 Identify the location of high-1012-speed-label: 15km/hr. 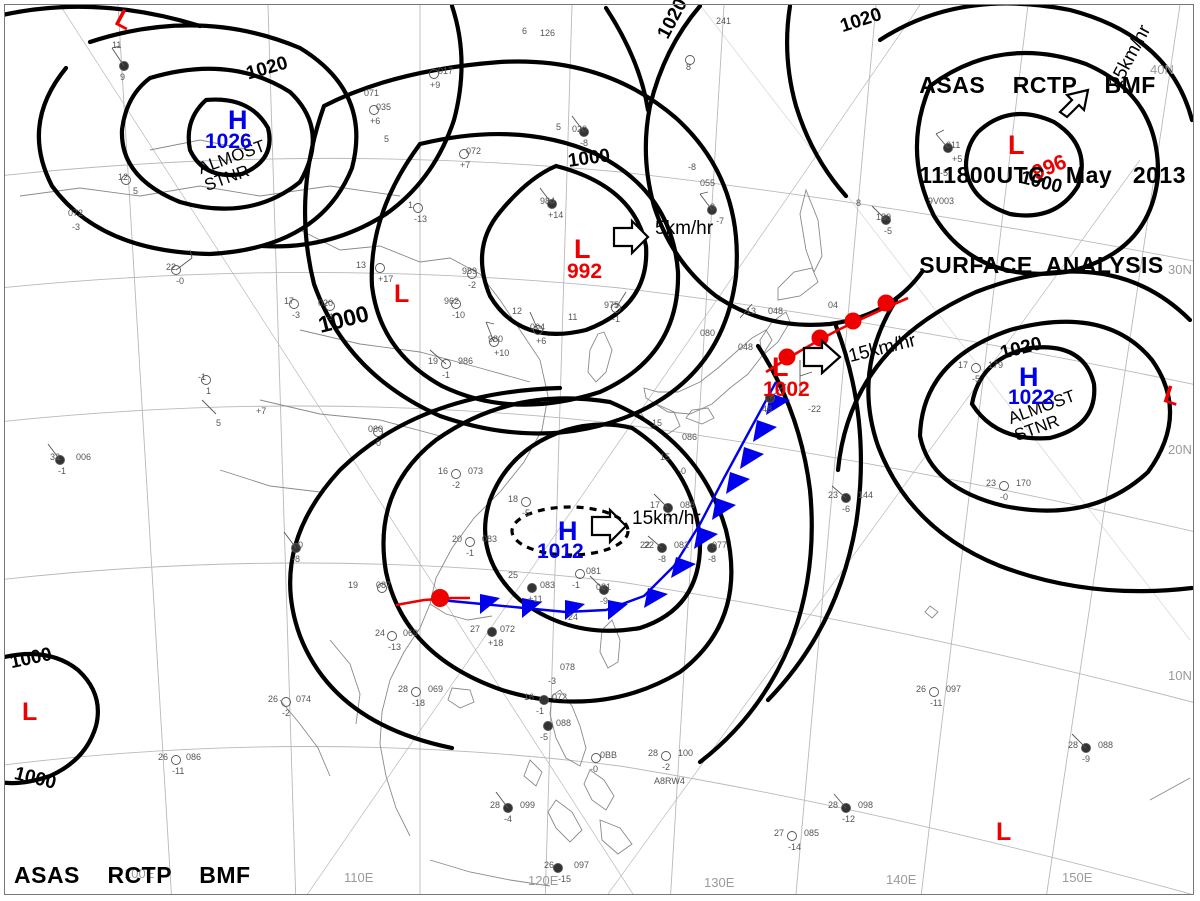
(666, 518).